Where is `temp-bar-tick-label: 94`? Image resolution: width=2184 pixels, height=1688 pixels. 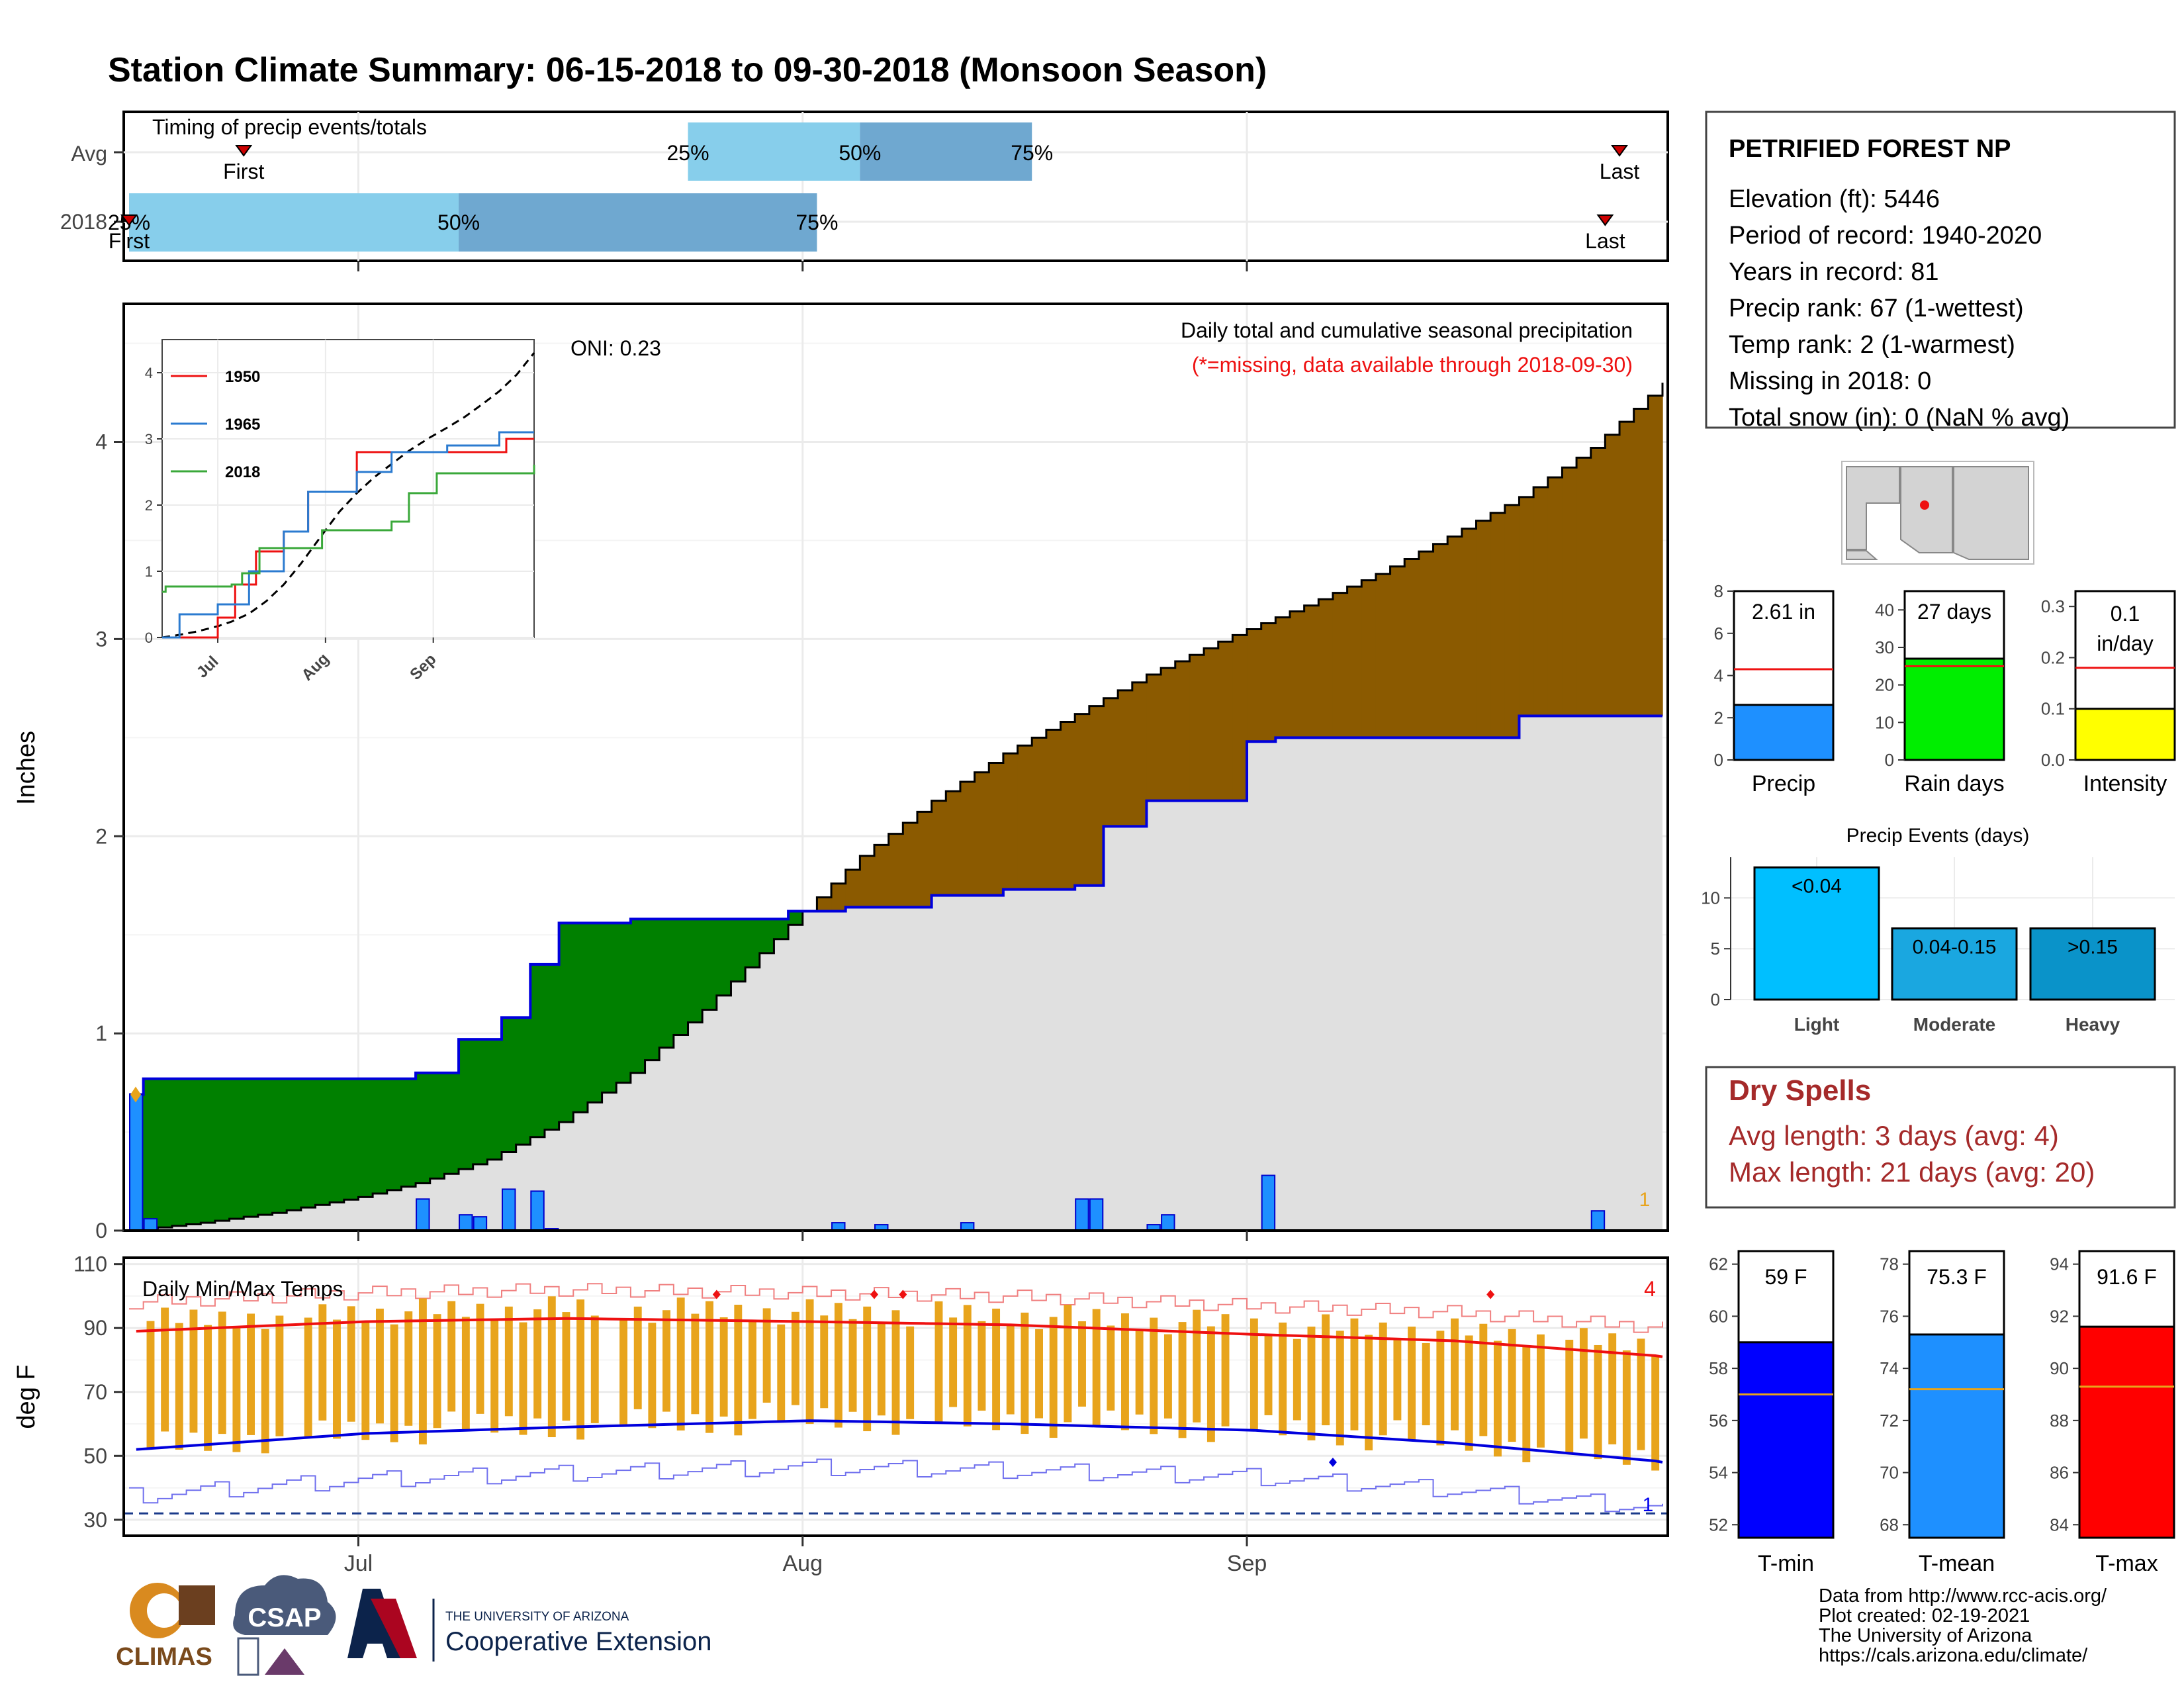
temp-bar-tick-label: 94 is located at coordinates (2059, 1264).